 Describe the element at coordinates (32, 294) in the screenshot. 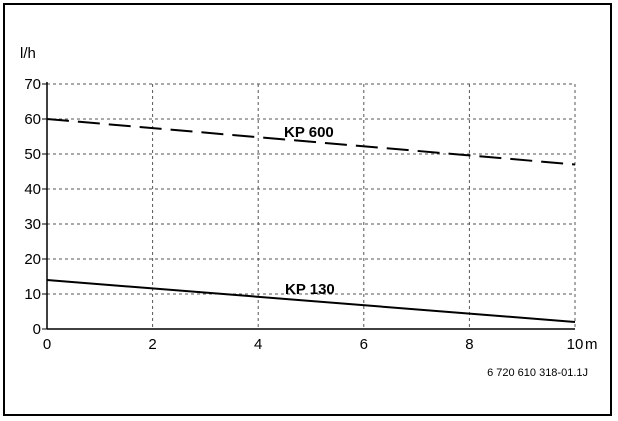

I see `y-tick-label-10: 10` at that location.